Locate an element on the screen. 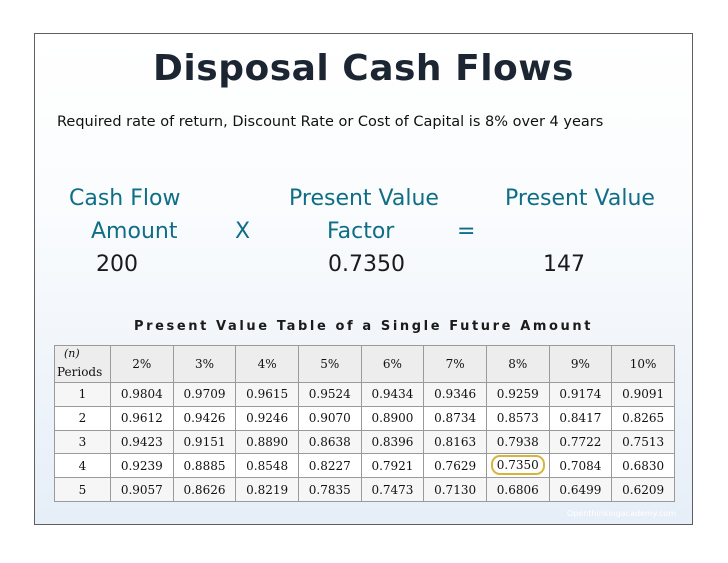 The height and width of the screenshot is (563, 728). rate-header: 7% is located at coordinates (455, 364).